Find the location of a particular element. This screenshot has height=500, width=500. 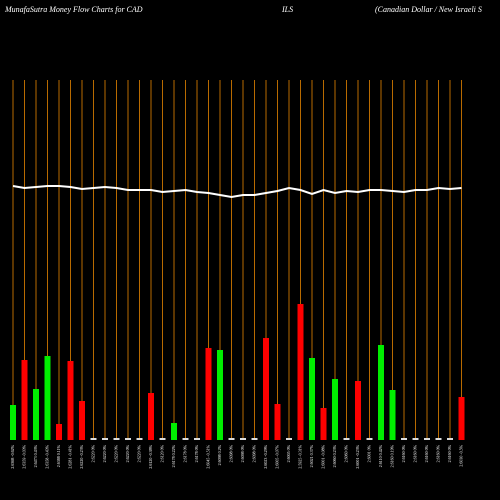

x-tick-label: 2.6359 -0.03% is located at coordinates (24, 456).